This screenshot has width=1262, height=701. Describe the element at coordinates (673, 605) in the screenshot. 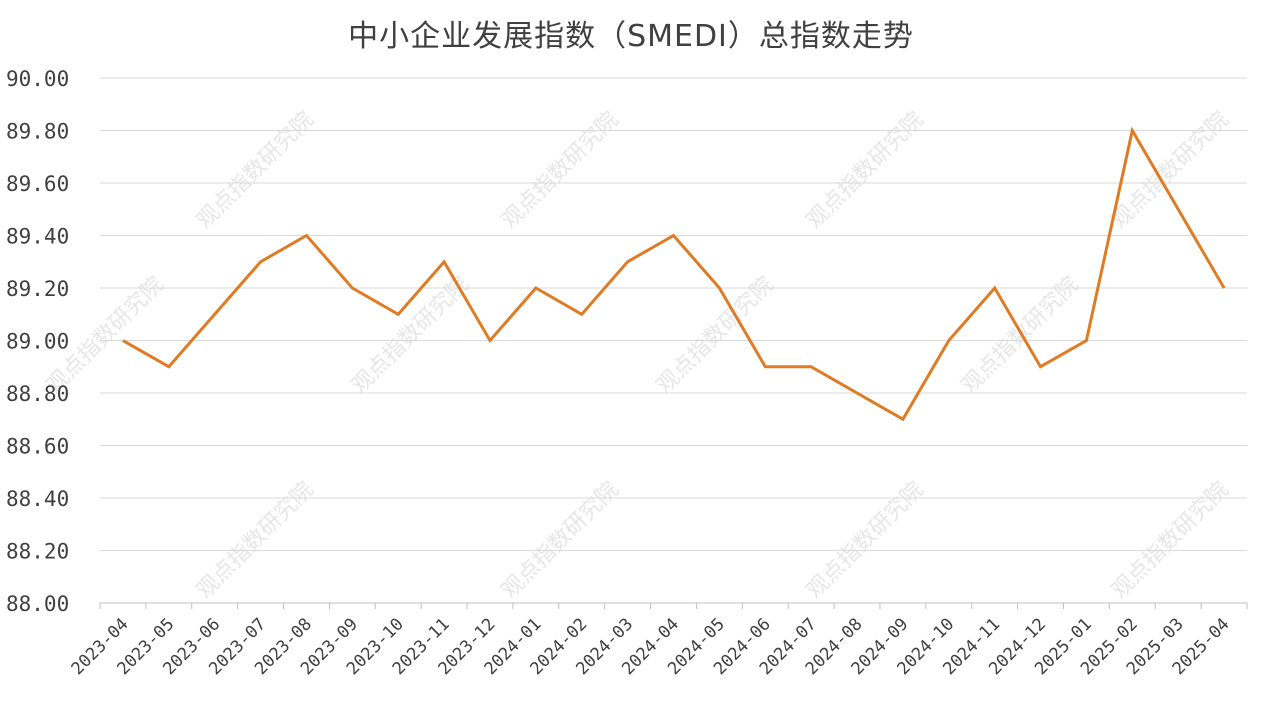

I see `x-axis` at that location.